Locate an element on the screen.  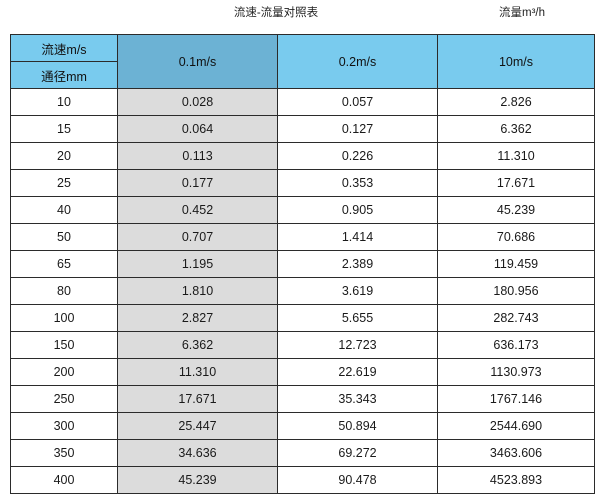
cell-flow-2: 2544.690 is located at coordinates (516, 426).